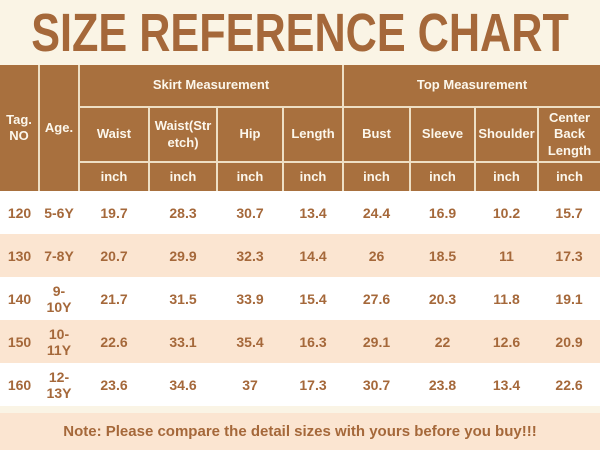 The image size is (600, 450). Describe the element at coordinates (183, 384) in the screenshot. I see `value-cell: 34.6` at that location.